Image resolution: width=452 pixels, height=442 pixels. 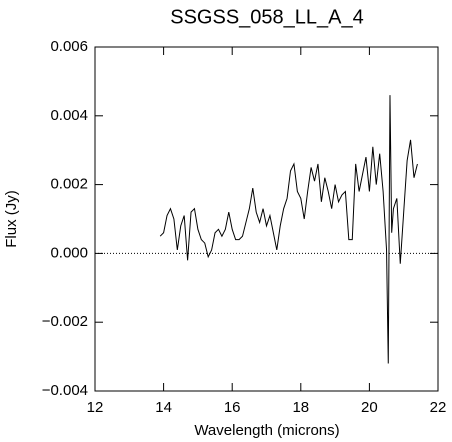 What do you see at coordinates (65, 390) in the screenshot?
I see `y-tick-label: −0.004` at bounding box center [65, 390].